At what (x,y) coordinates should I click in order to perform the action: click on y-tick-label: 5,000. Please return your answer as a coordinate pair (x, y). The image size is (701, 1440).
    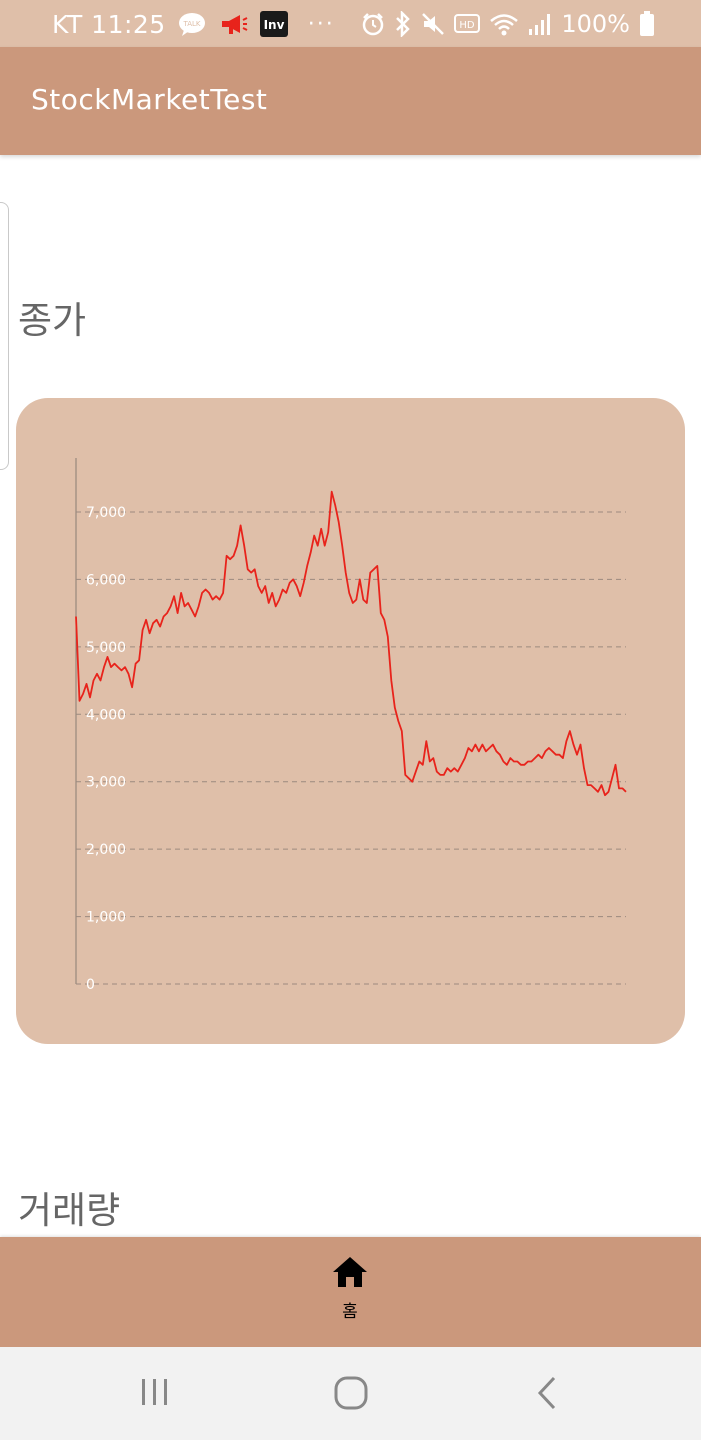
    Looking at the image, I should click on (106, 648).